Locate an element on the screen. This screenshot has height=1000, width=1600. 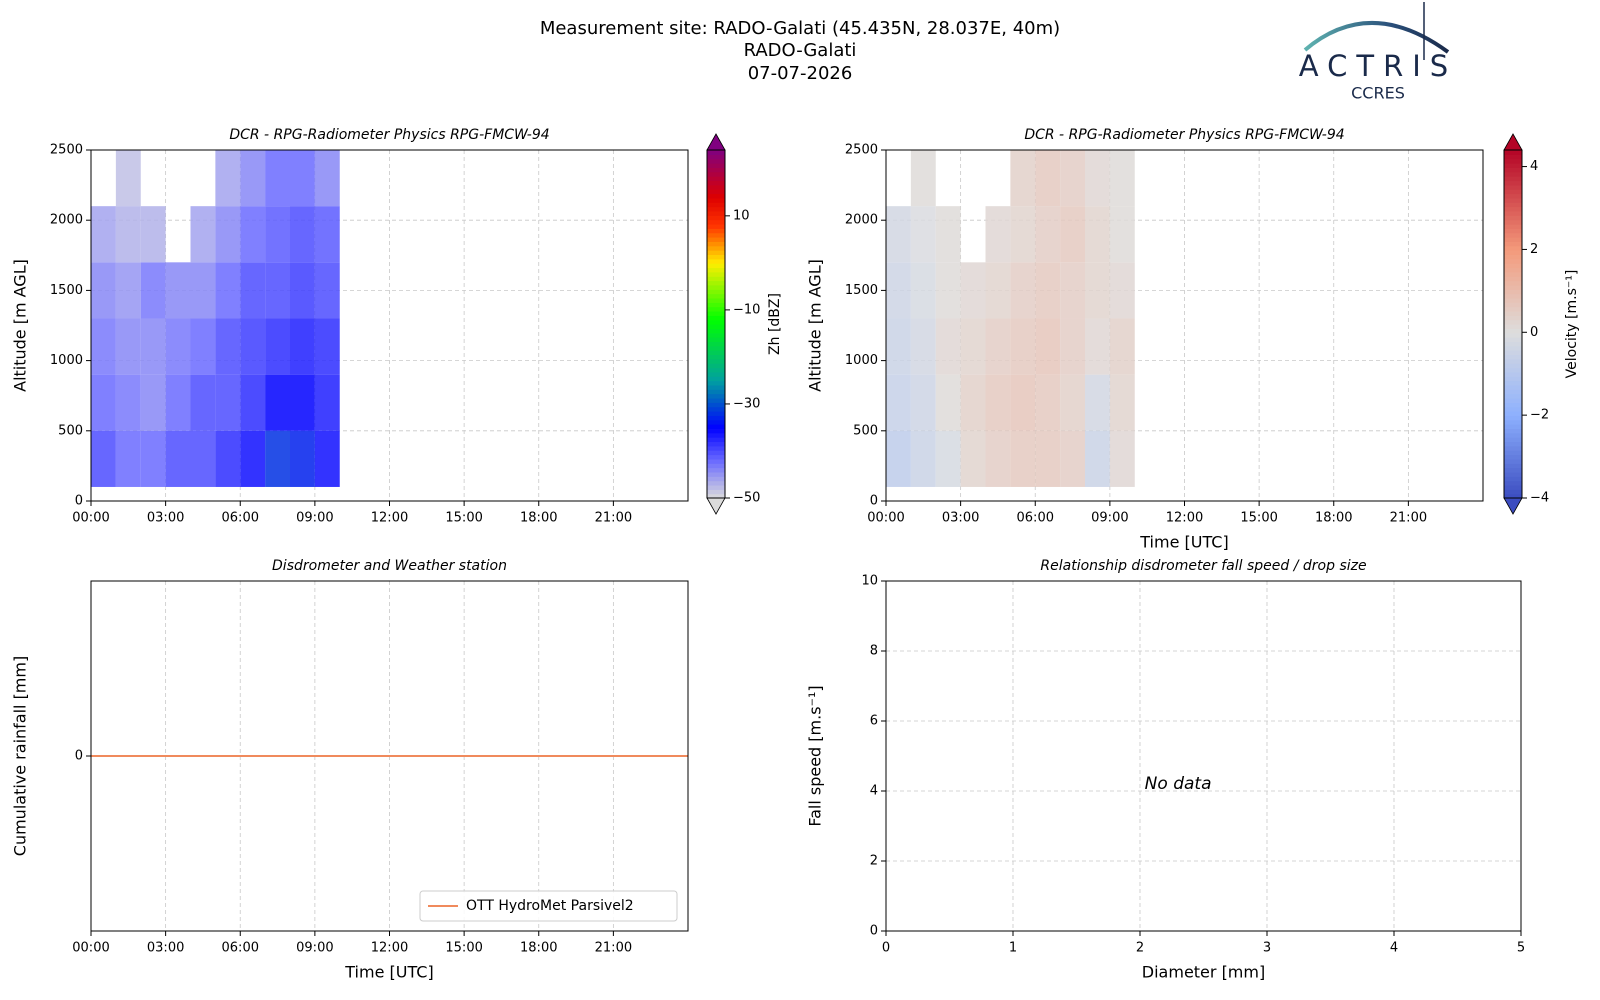
colorbar-tick-label: −30 is located at coordinates (746, 403).